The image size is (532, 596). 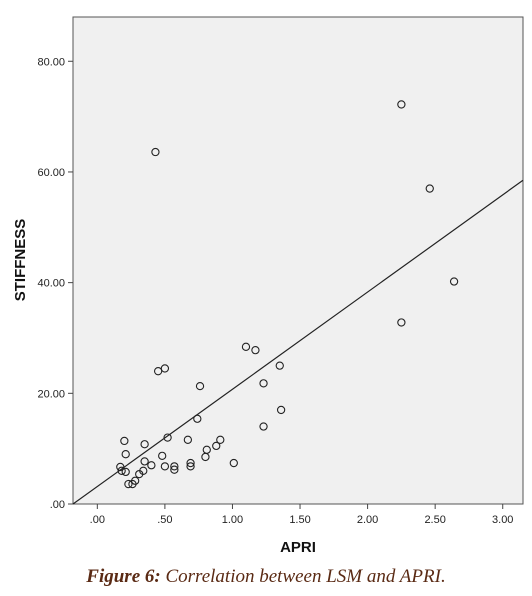 I want to click on x-tick-label: 1.00, so click(x=232, y=520).